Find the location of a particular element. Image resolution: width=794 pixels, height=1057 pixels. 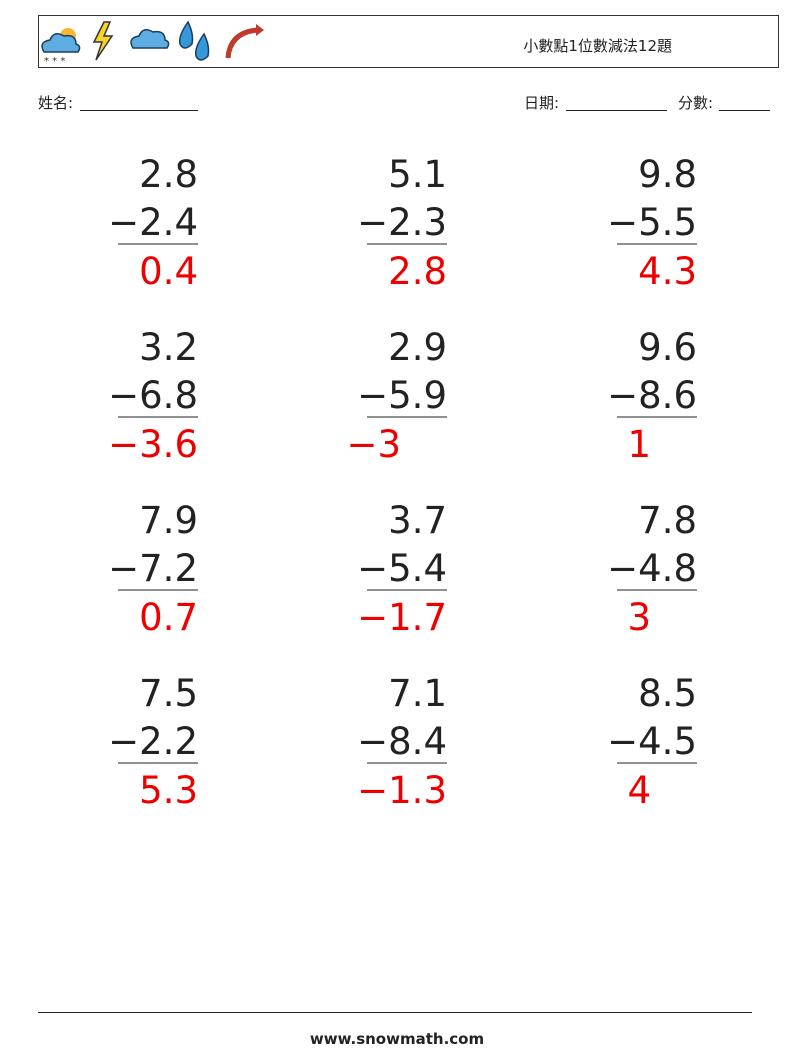

minuend: 7.1 is located at coordinates (417, 693).